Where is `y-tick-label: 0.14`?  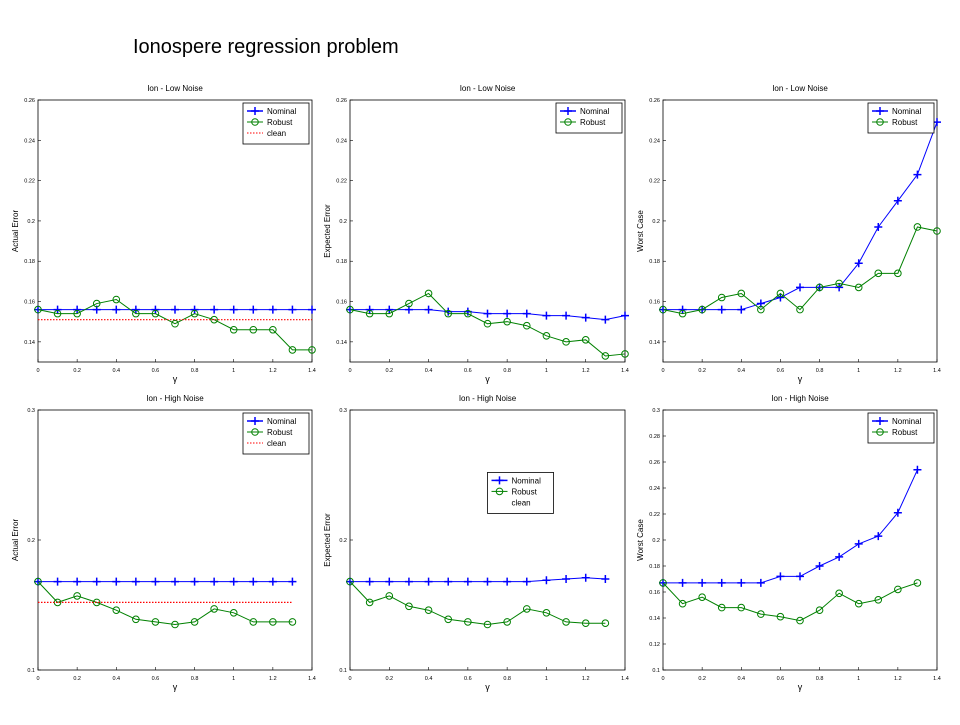 y-tick-label: 0.14 is located at coordinates (29, 343).